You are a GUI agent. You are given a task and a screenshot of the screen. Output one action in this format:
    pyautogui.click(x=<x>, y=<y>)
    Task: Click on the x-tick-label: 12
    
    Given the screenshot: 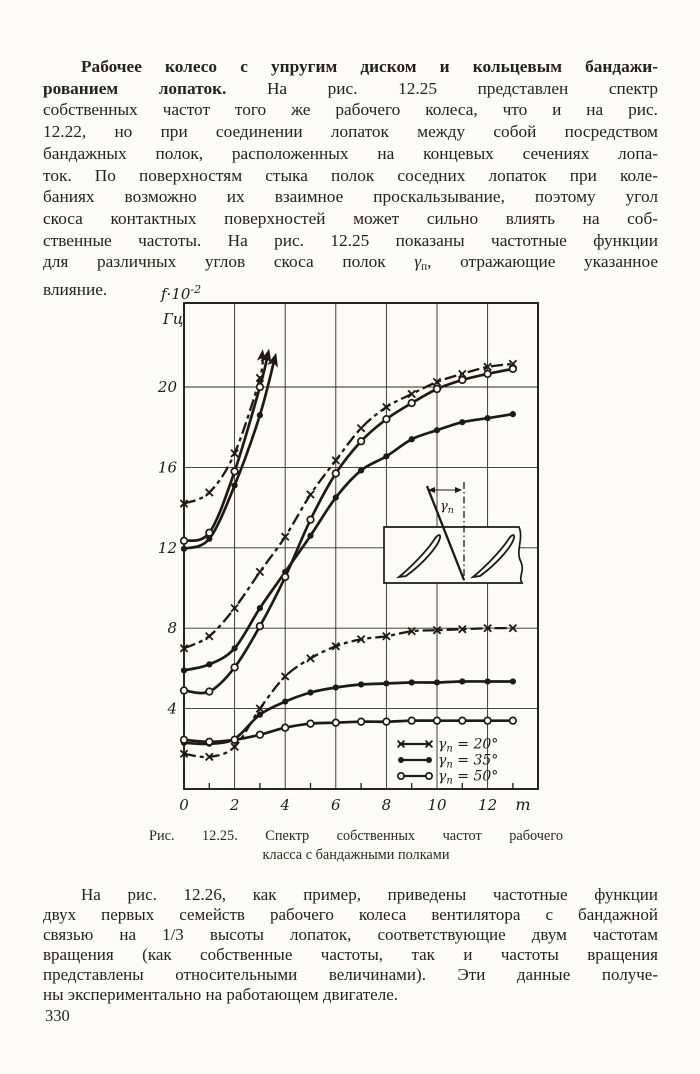 What is the action you would take?
    pyautogui.click(x=487, y=805)
    